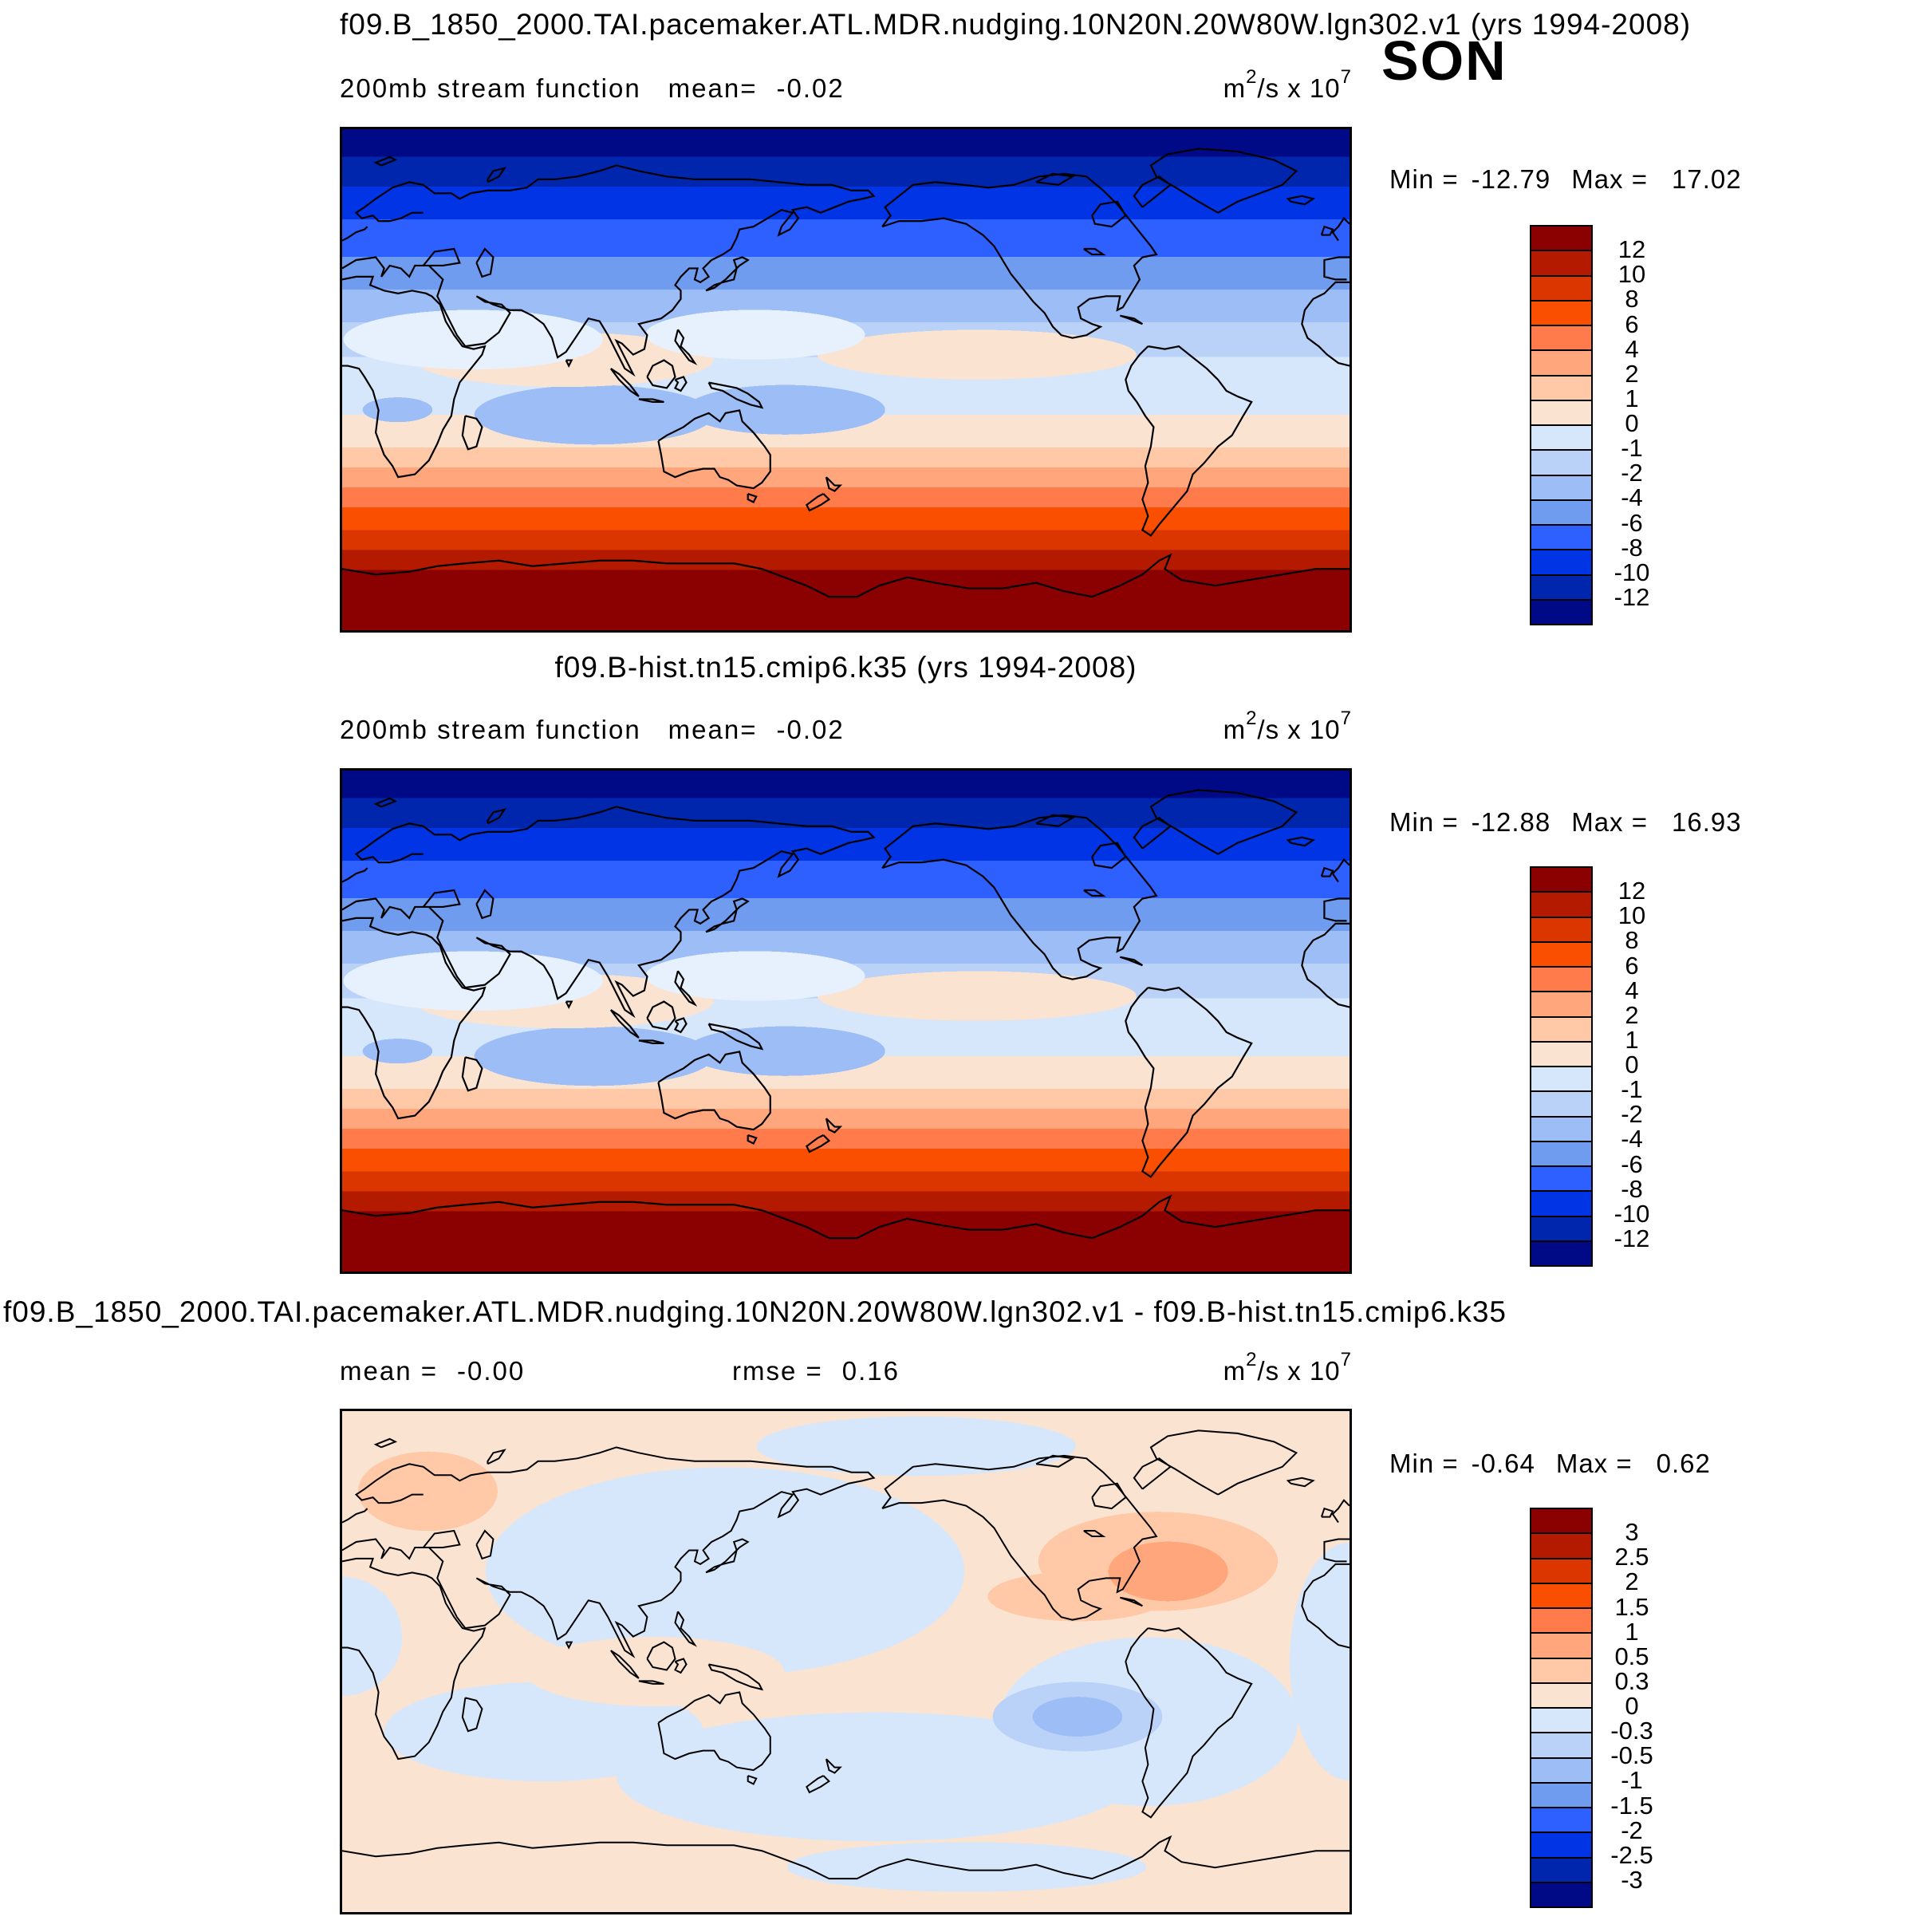 Image resolution: width=1911 pixels, height=1932 pixels. What do you see at coordinates (1550, 1464) in the screenshot?
I see `panel3-minmax: Min = -0.64 Max = 0.62` at bounding box center [1550, 1464].